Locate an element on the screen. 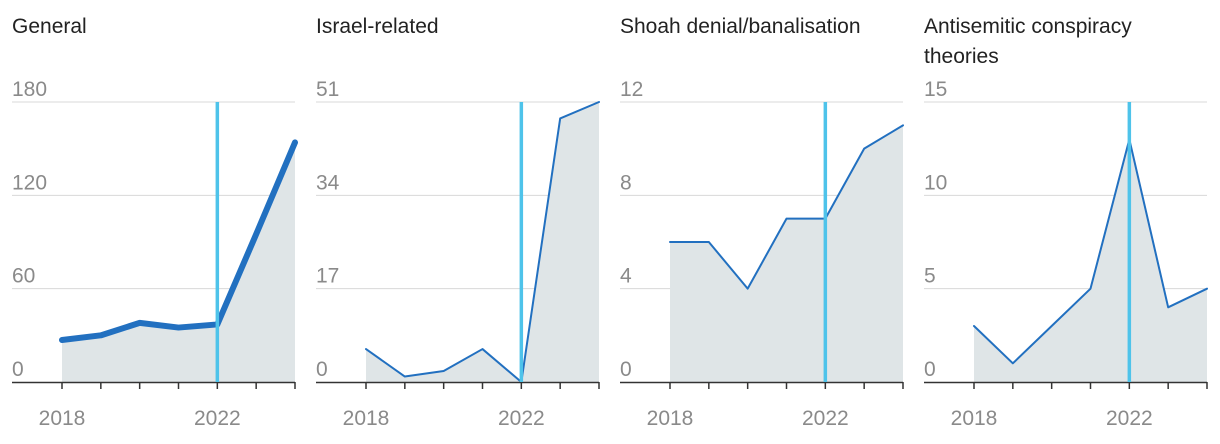 The height and width of the screenshot is (444, 1220). y-tick-label: 5 is located at coordinates (930, 276).